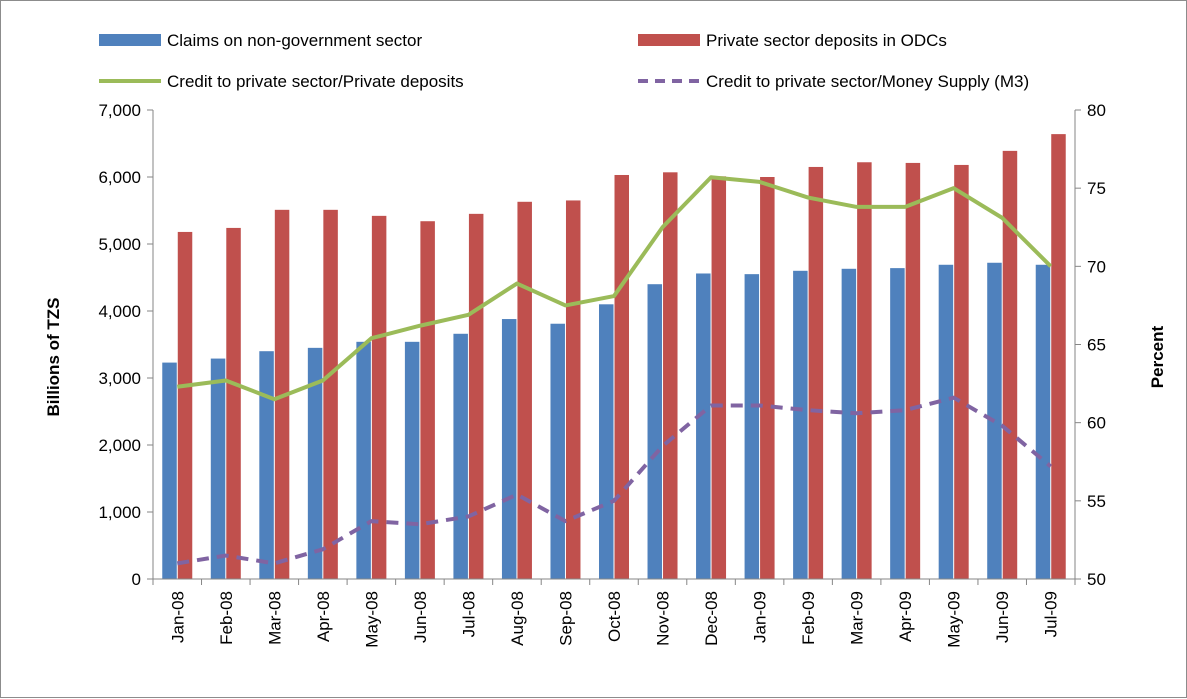  What do you see at coordinates (857, 618) in the screenshot?
I see `x-tick-label-14: Mar-09` at bounding box center [857, 618].